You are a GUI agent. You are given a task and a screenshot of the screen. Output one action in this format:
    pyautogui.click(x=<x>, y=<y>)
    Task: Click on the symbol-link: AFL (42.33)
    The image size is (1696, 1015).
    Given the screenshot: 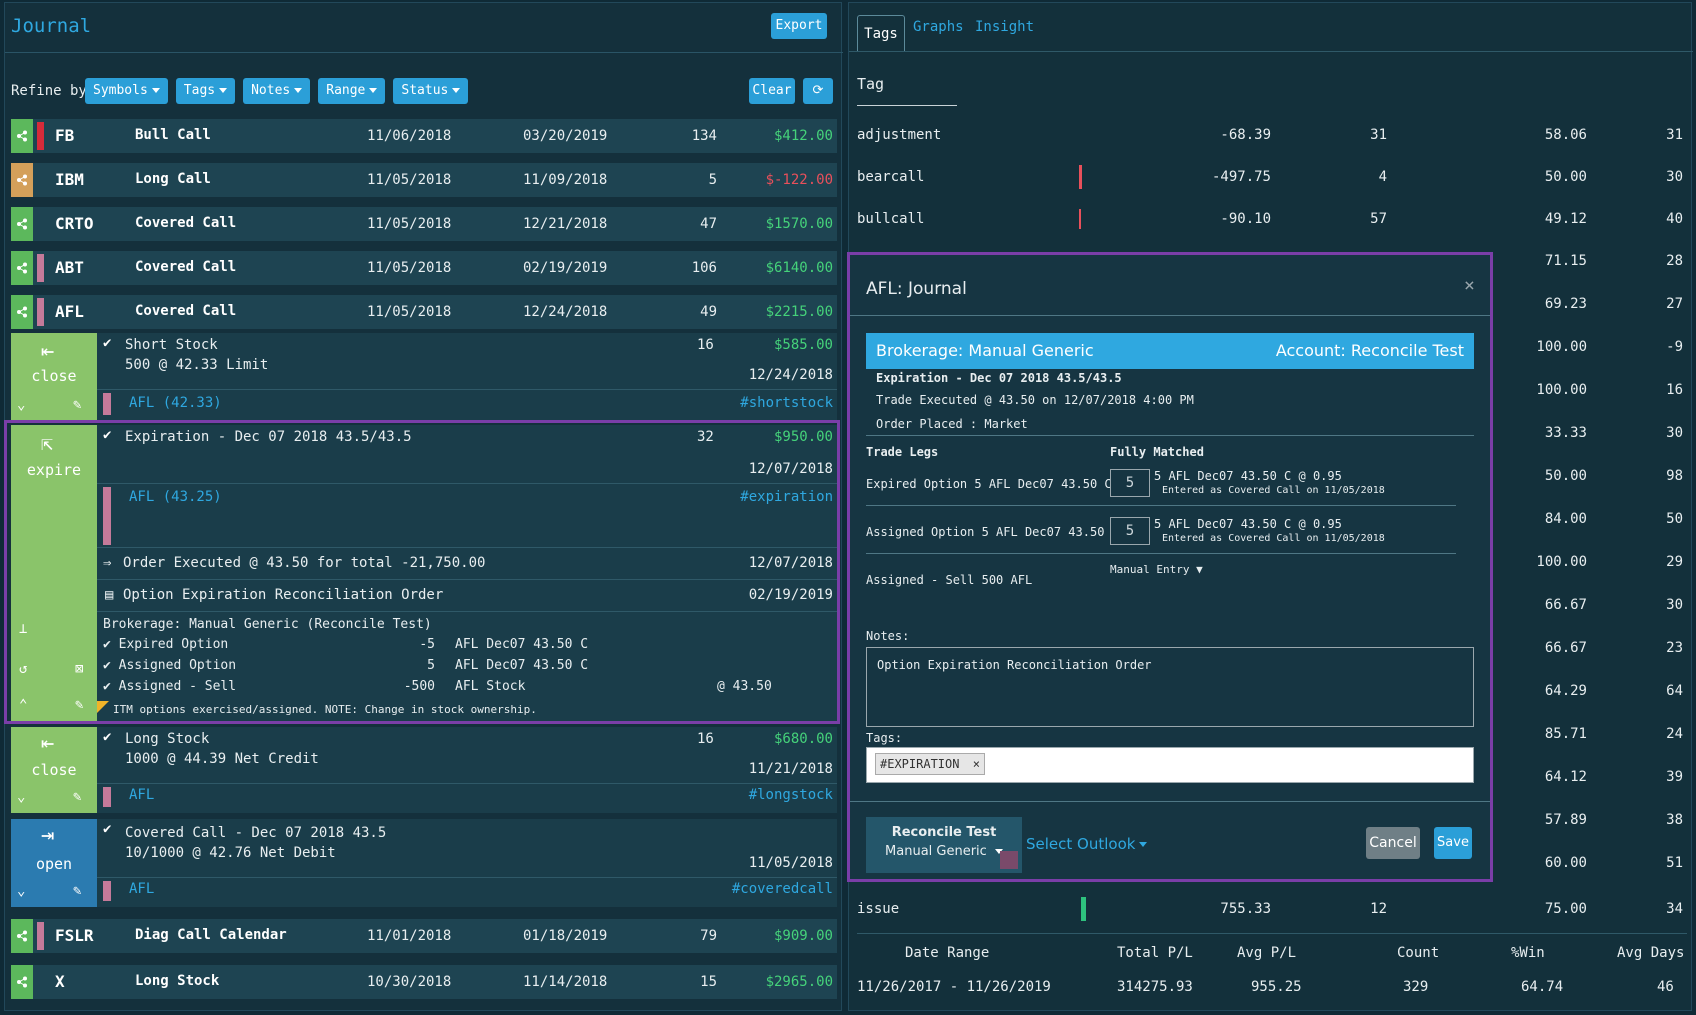 What is the action you would take?
    pyautogui.click(x=175, y=403)
    